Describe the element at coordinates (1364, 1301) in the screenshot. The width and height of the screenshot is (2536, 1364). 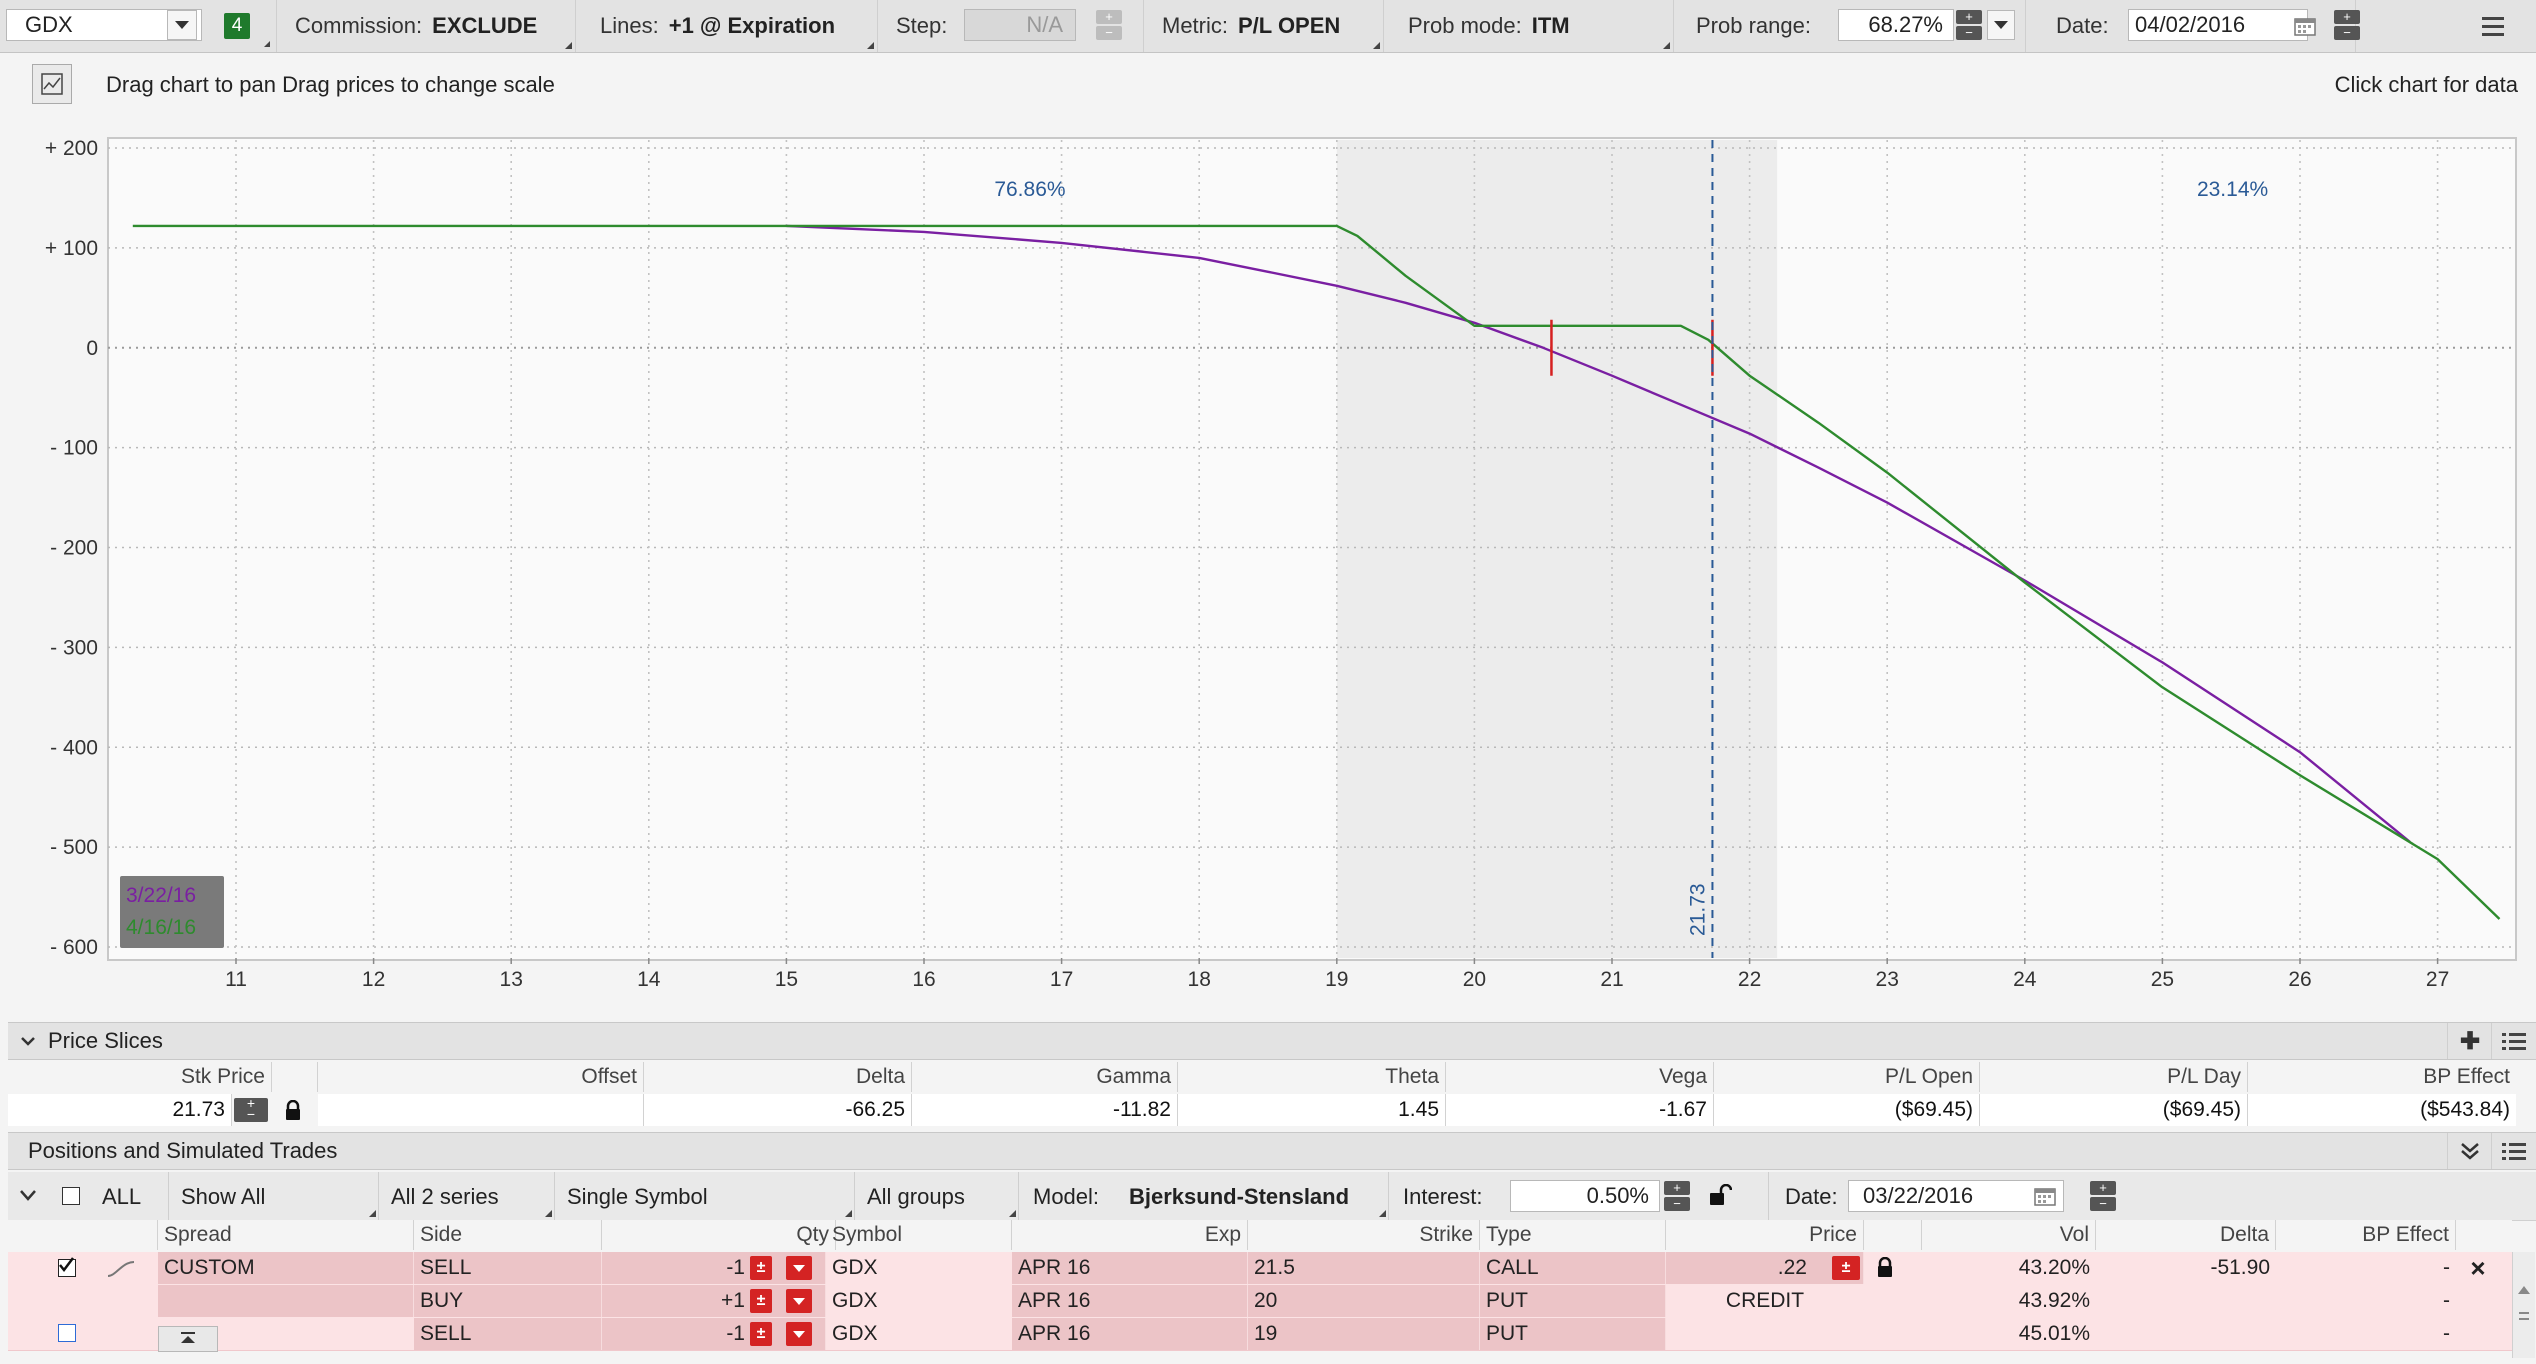
I see `strike-cell: 20` at that location.